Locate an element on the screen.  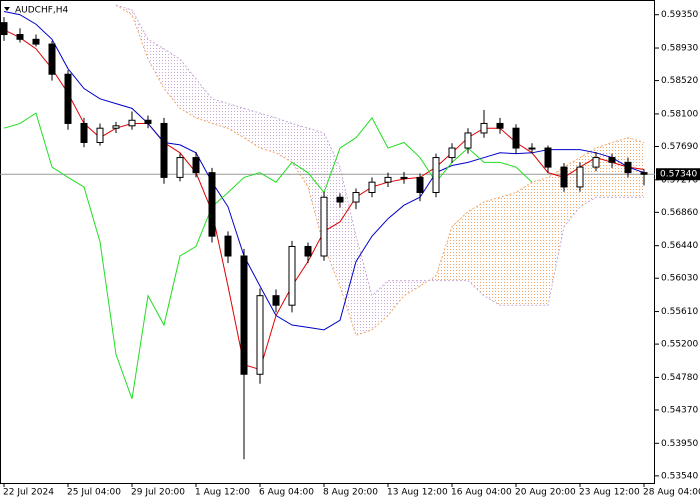
y-tick-label: 0.53950 is located at coordinates (679, 444).